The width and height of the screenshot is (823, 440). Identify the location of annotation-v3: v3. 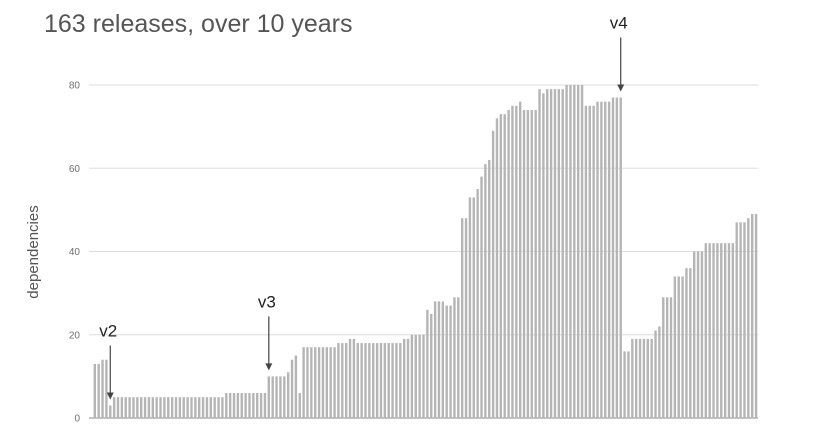
(267, 331).